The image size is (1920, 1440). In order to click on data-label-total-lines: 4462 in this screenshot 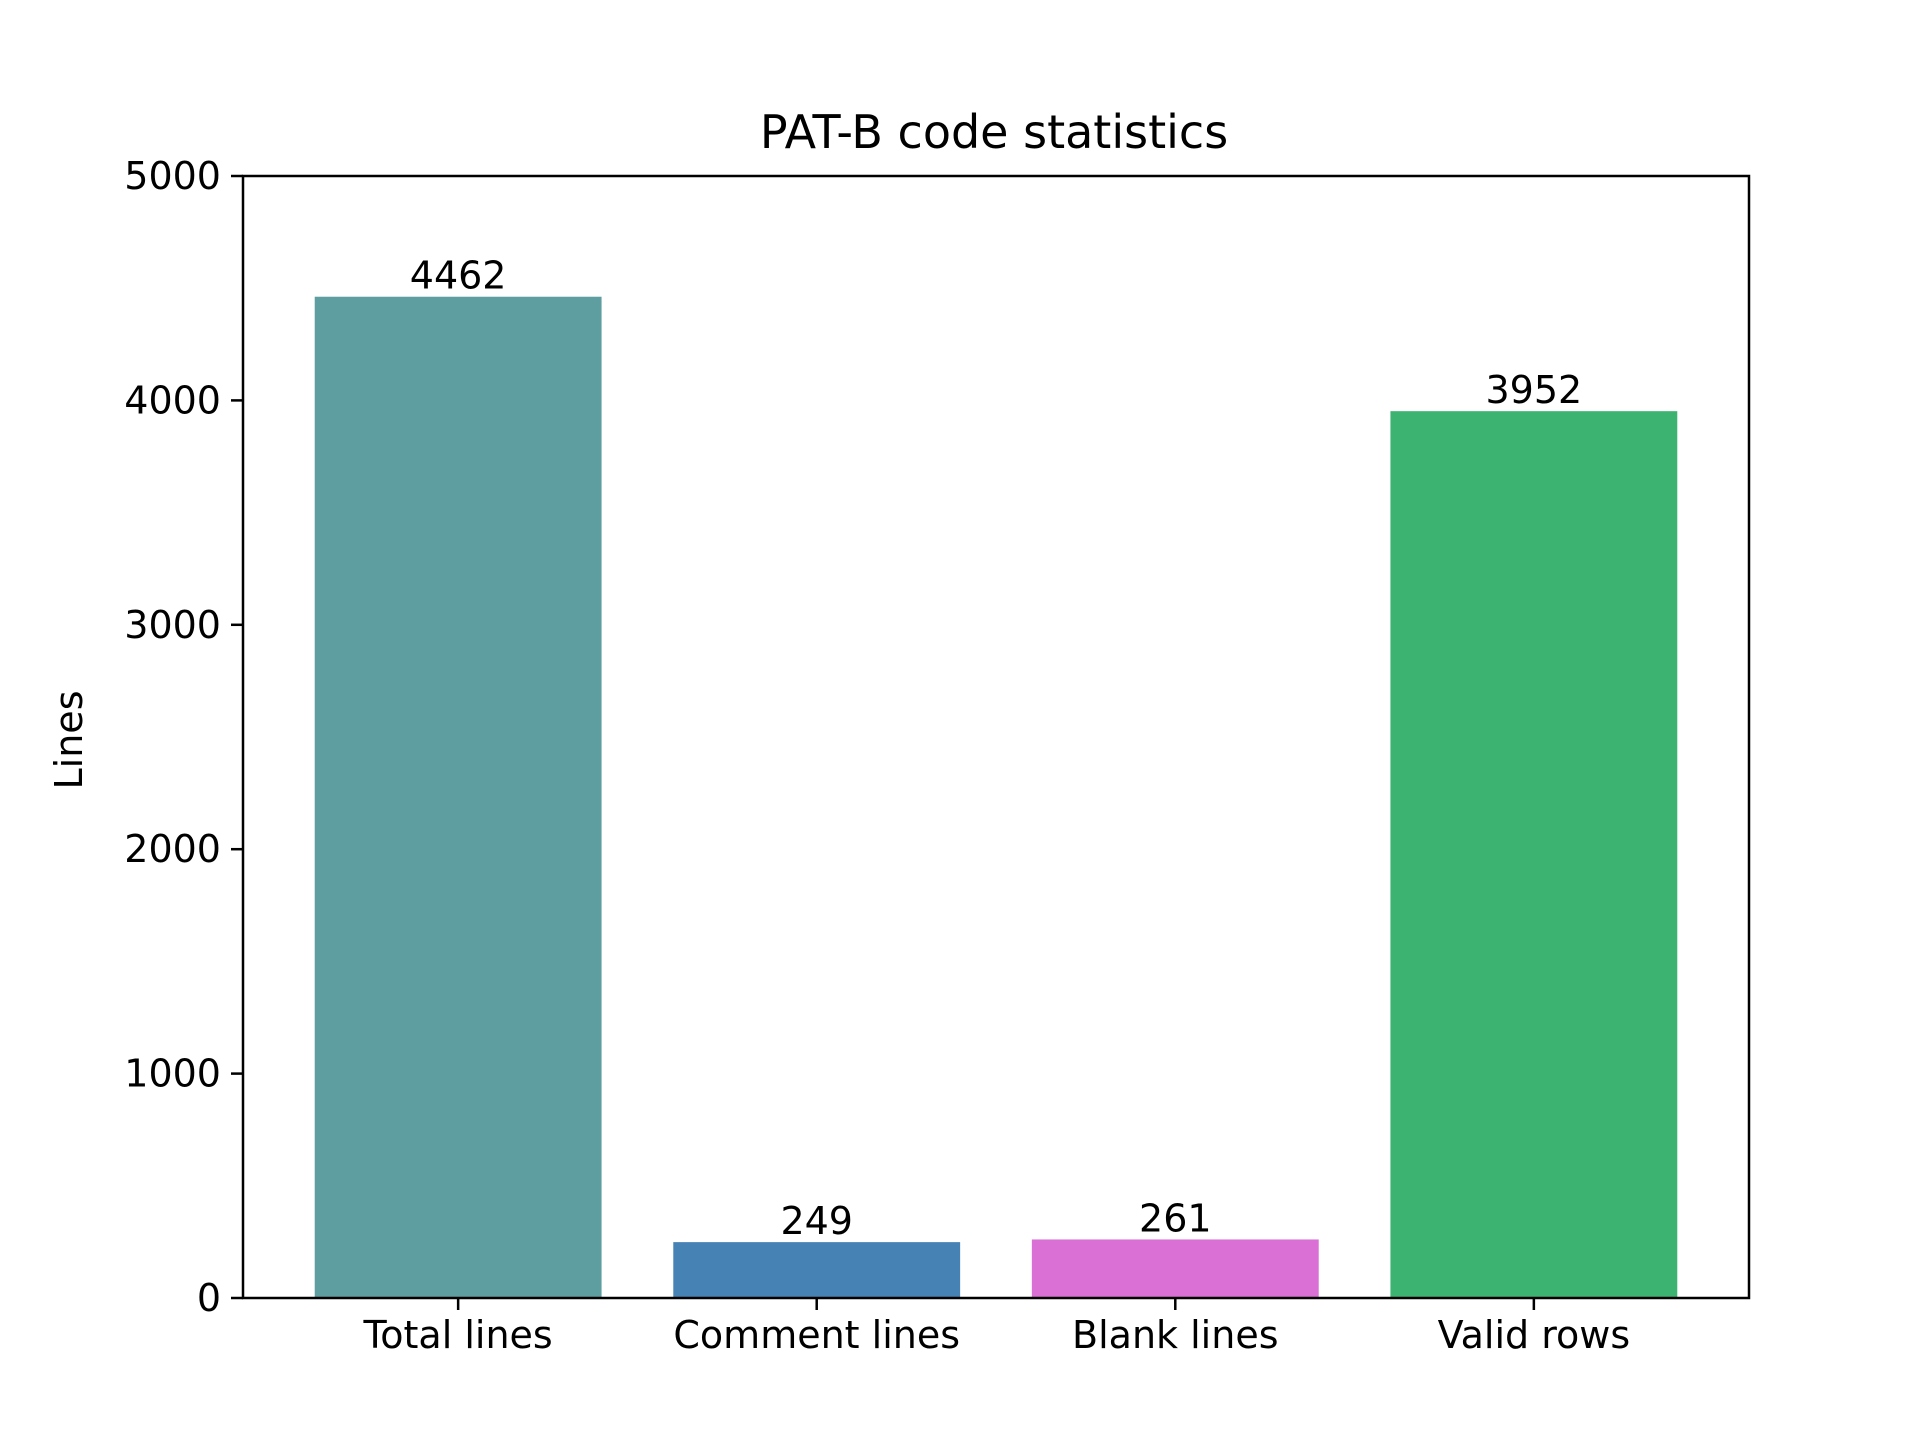, I will do `click(458, 276)`.